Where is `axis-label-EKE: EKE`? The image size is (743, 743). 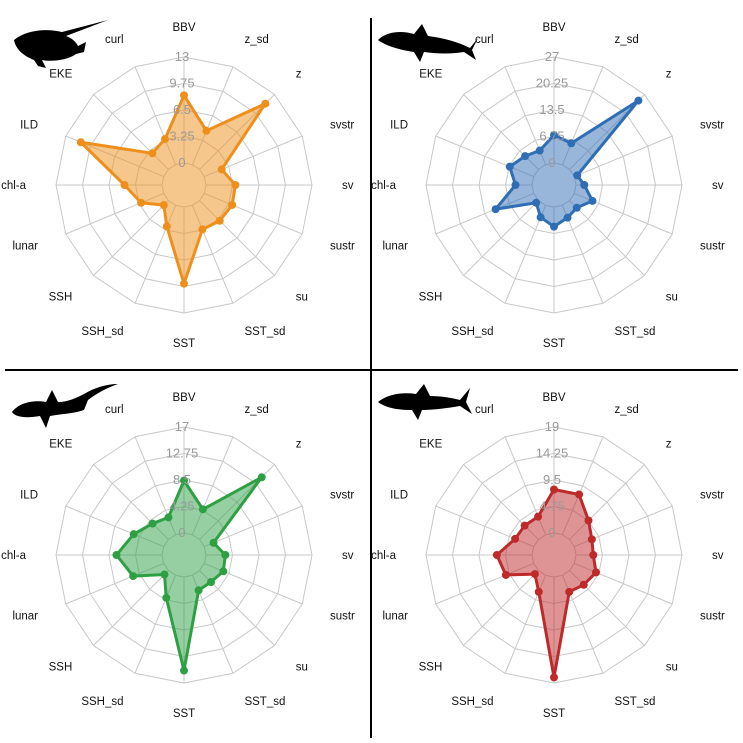 axis-label-EKE: EKE is located at coordinates (430, 74).